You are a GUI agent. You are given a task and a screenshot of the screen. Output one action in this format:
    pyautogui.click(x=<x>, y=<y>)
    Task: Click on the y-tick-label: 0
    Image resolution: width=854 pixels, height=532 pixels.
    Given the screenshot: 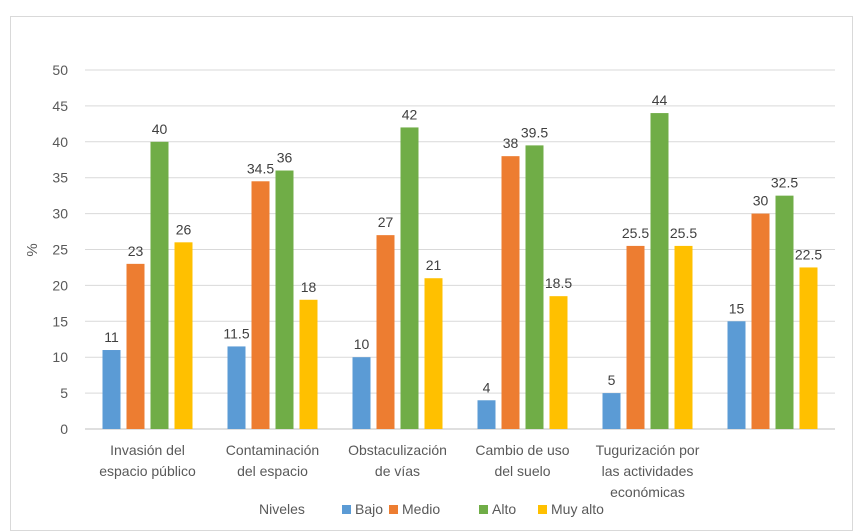 What is the action you would take?
    pyautogui.click(x=64, y=429)
    